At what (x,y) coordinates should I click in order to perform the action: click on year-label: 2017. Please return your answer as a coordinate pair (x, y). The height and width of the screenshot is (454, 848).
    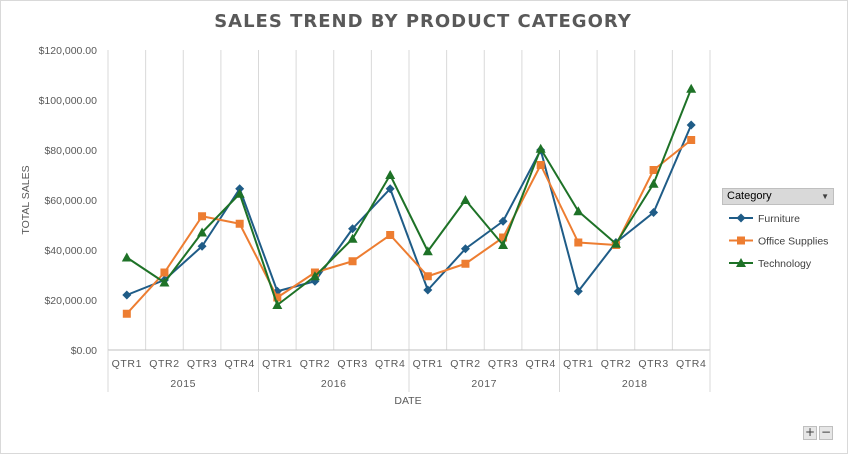
    Looking at the image, I should click on (484, 384).